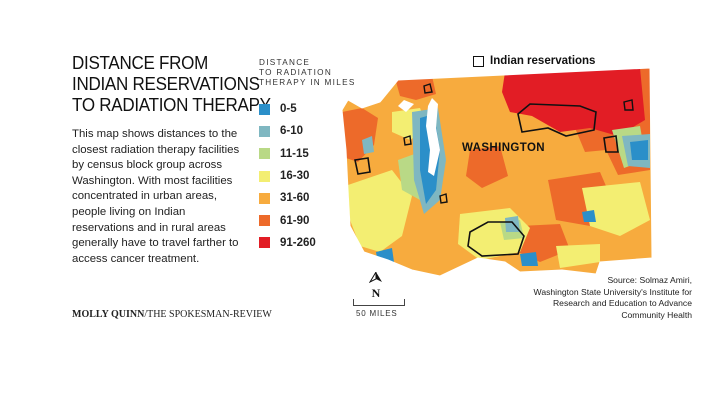 Image resolution: width=720 pixels, height=406 pixels. What do you see at coordinates (362, 166) in the screenshot?
I see `reservation-quinault` at bounding box center [362, 166].